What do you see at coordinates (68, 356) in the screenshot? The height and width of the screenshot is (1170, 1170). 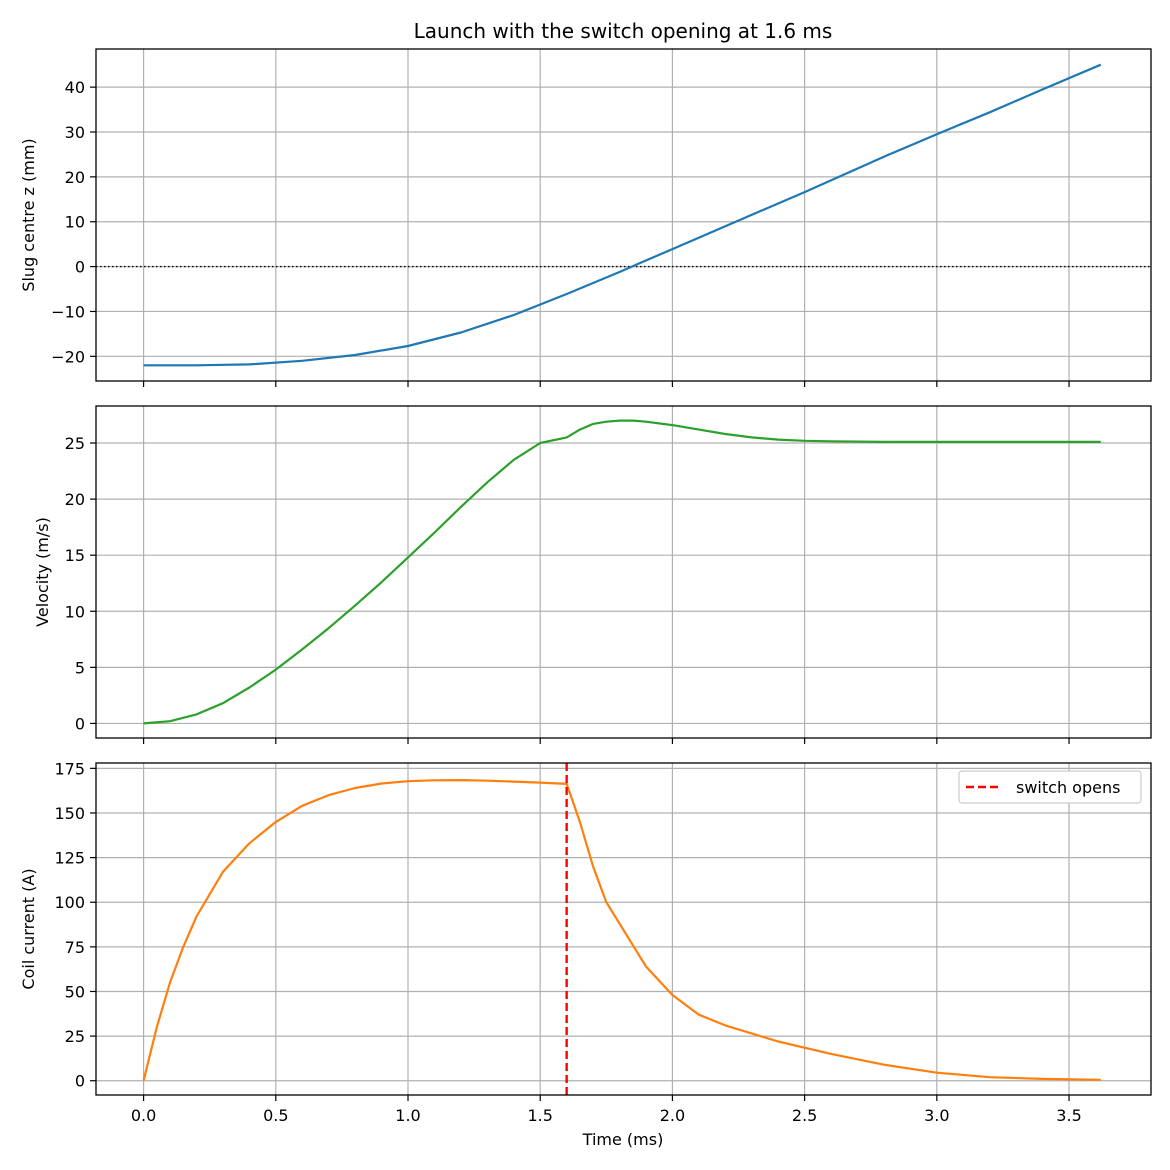 I see `y-tick-label: −20` at bounding box center [68, 356].